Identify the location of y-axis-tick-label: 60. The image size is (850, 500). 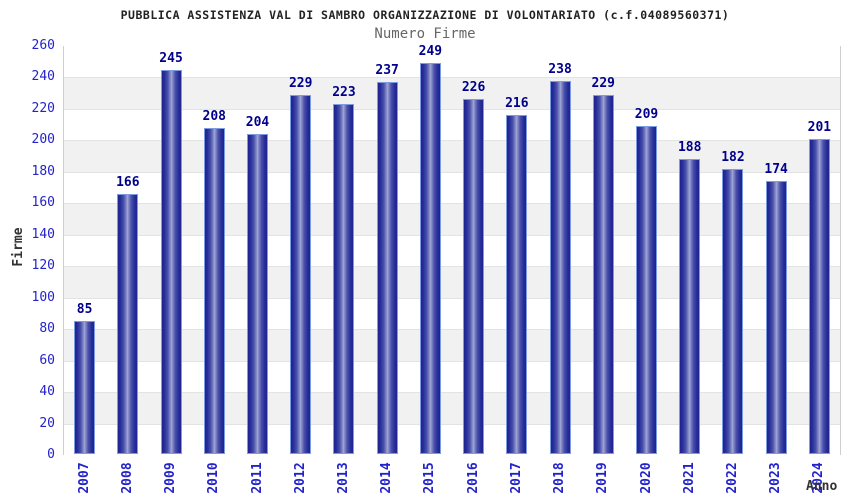
(47, 360).